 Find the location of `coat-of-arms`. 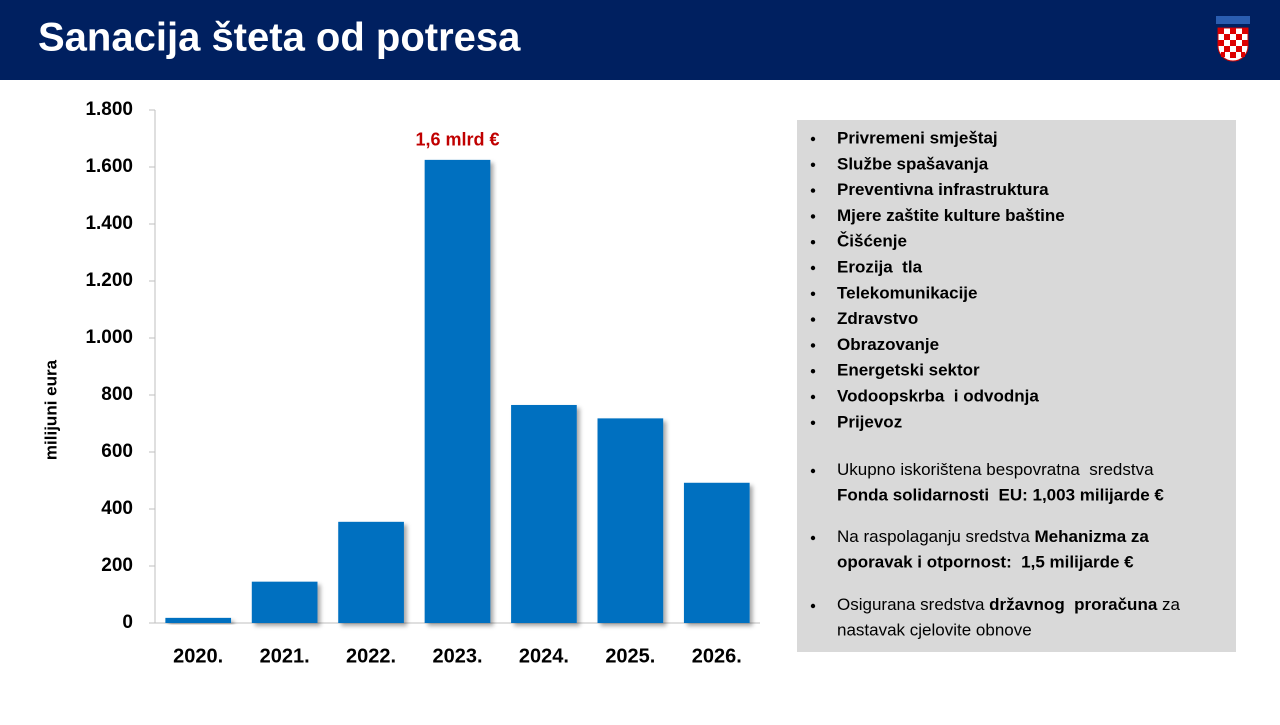

coat-of-arms is located at coordinates (1233, 39).